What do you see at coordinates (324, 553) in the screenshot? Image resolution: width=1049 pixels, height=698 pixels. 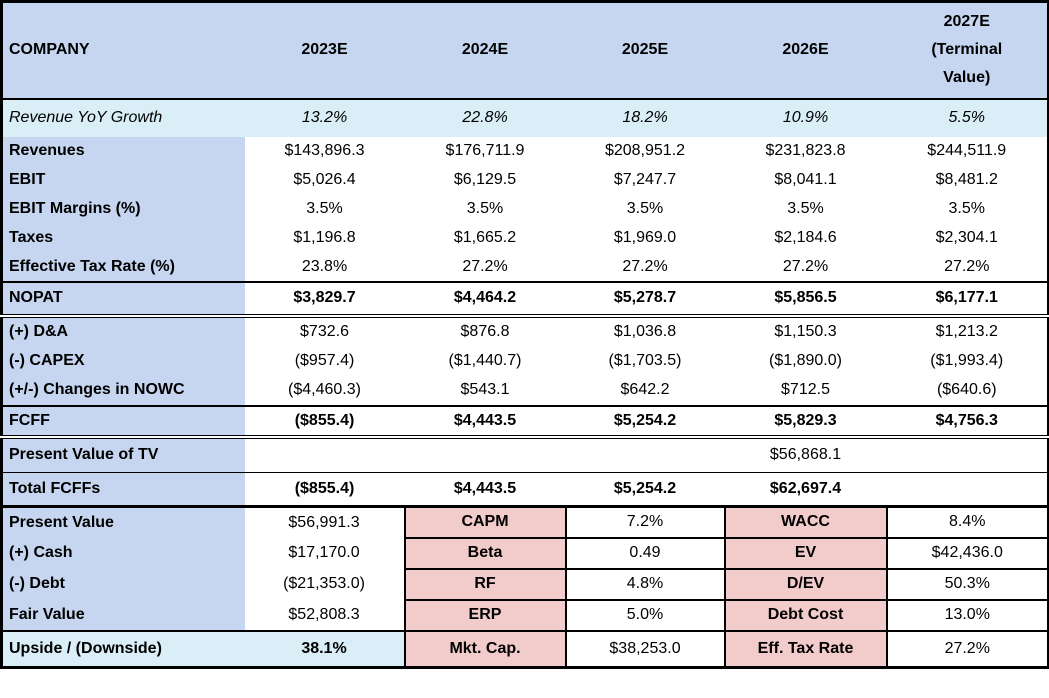 I see `cell-value: $17,170.0` at bounding box center [324, 553].